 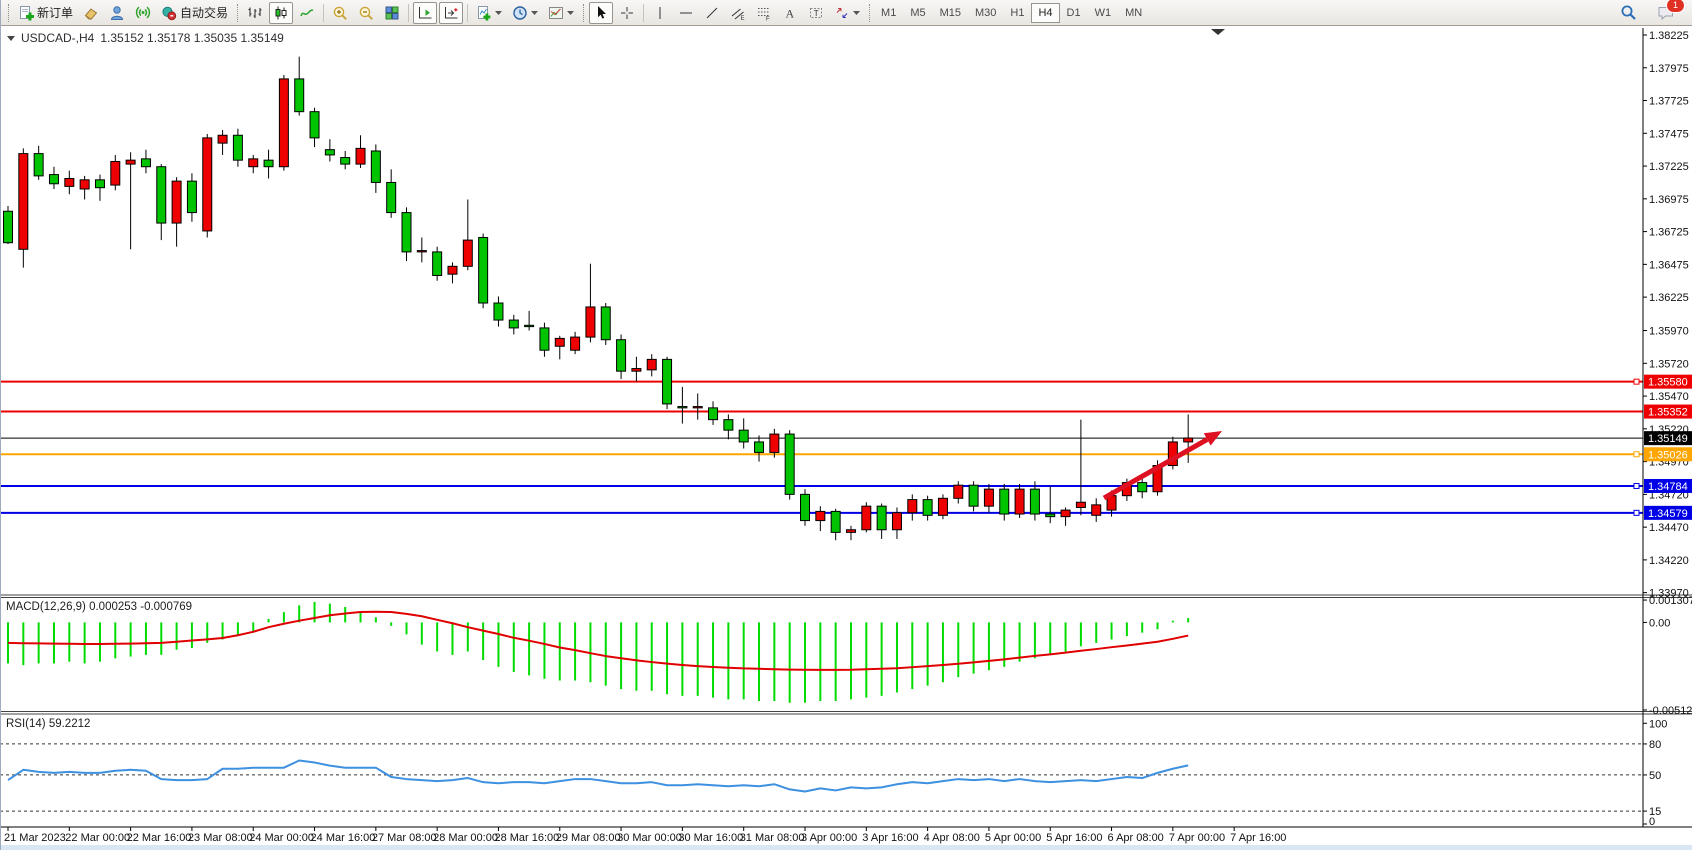 I want to click on time-tick-label: 29 Mar 08:00, so click(x=588, y=838).